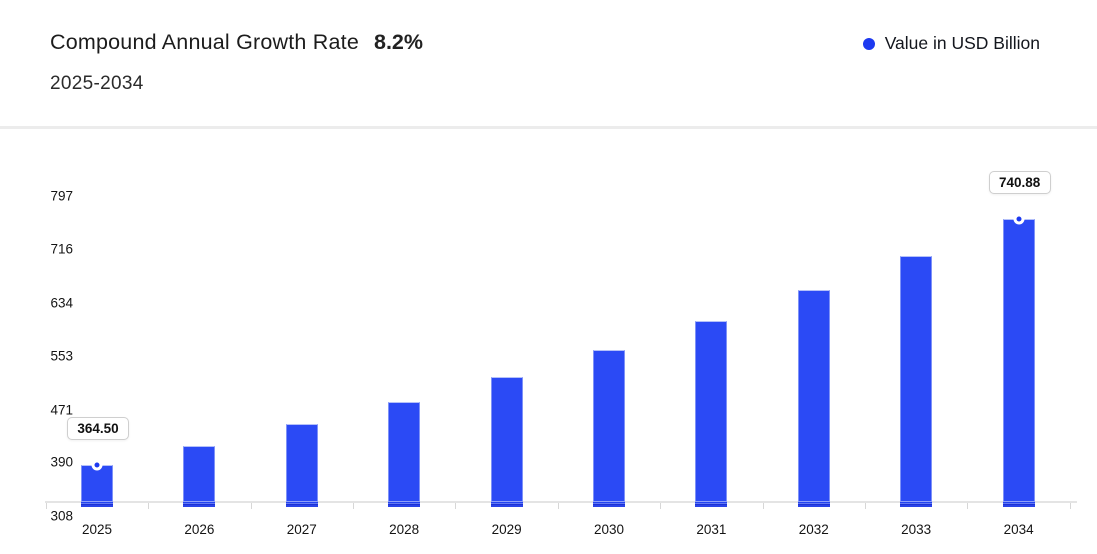 This screenshot has width=1097, height=554. I want to click on bar-2034, so click(1018, 363).